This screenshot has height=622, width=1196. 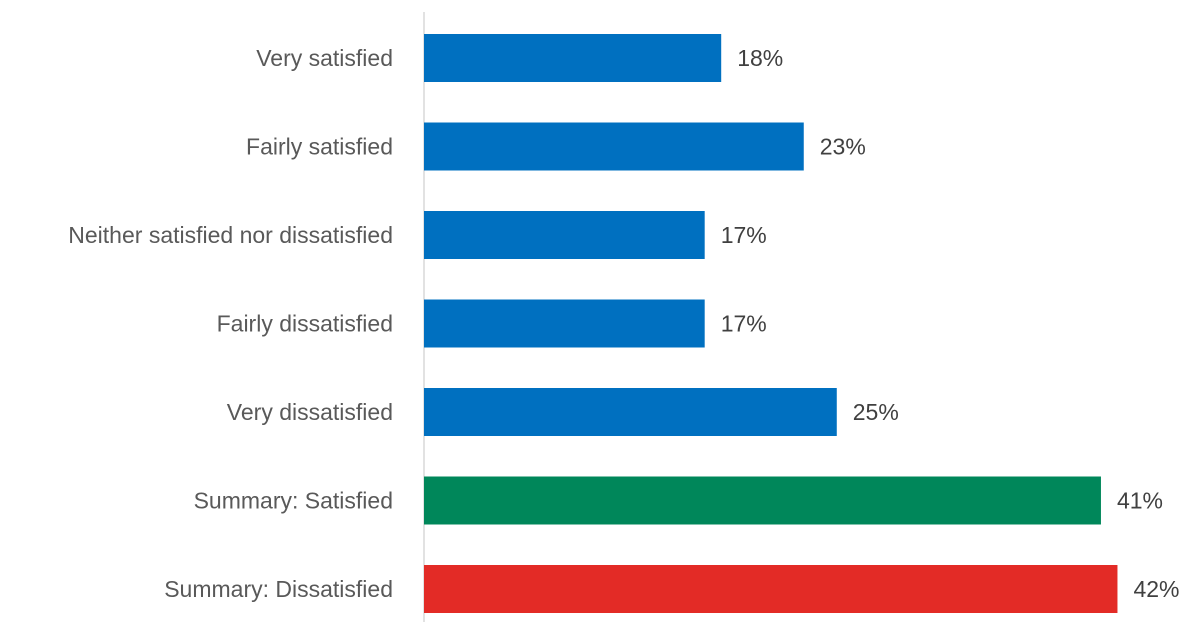 What do you see at coordinates (1140, 501) in the screenshot?
I see `value-label-6: 41%` at bounding box center [1140, 501].